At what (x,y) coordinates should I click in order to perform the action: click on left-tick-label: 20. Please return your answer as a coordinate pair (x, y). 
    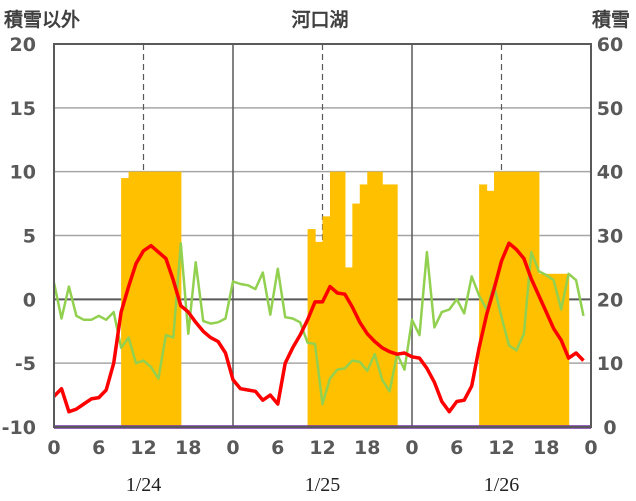
    Looking at the image, I should click on (23, 45).